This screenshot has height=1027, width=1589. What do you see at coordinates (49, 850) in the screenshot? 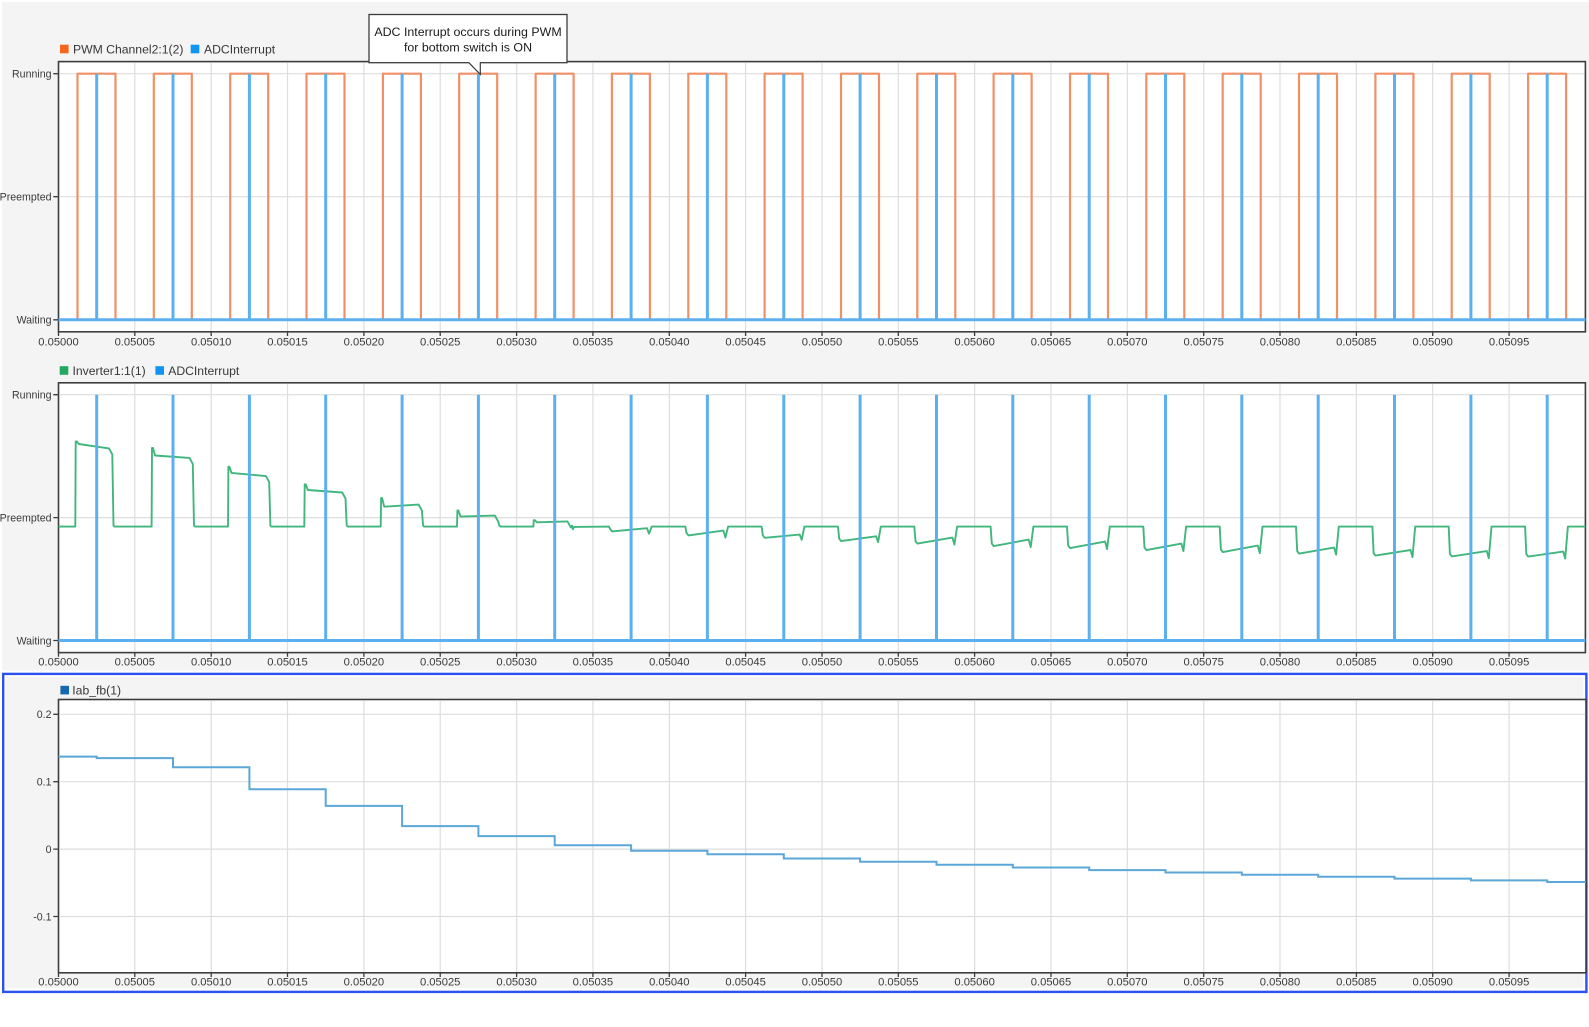
I see `svg-text: 0` at bounding box center [49, 850].